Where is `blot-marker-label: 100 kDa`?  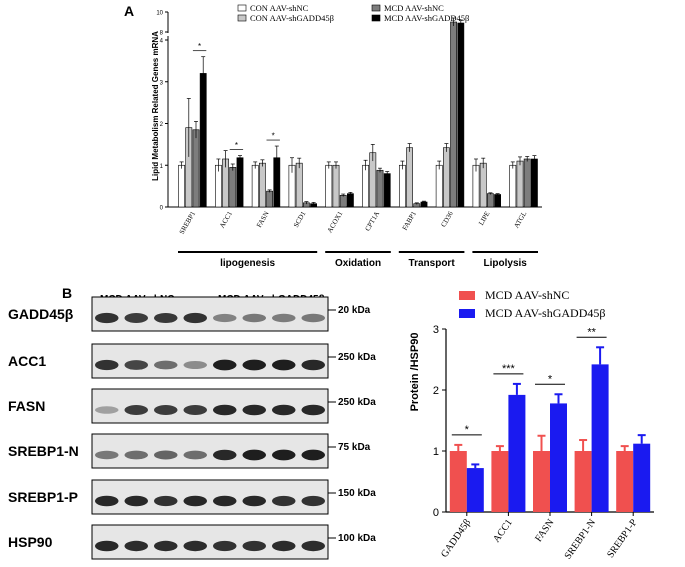 blot-marker-label: 100 kDa is located at coordinates (357, 538).